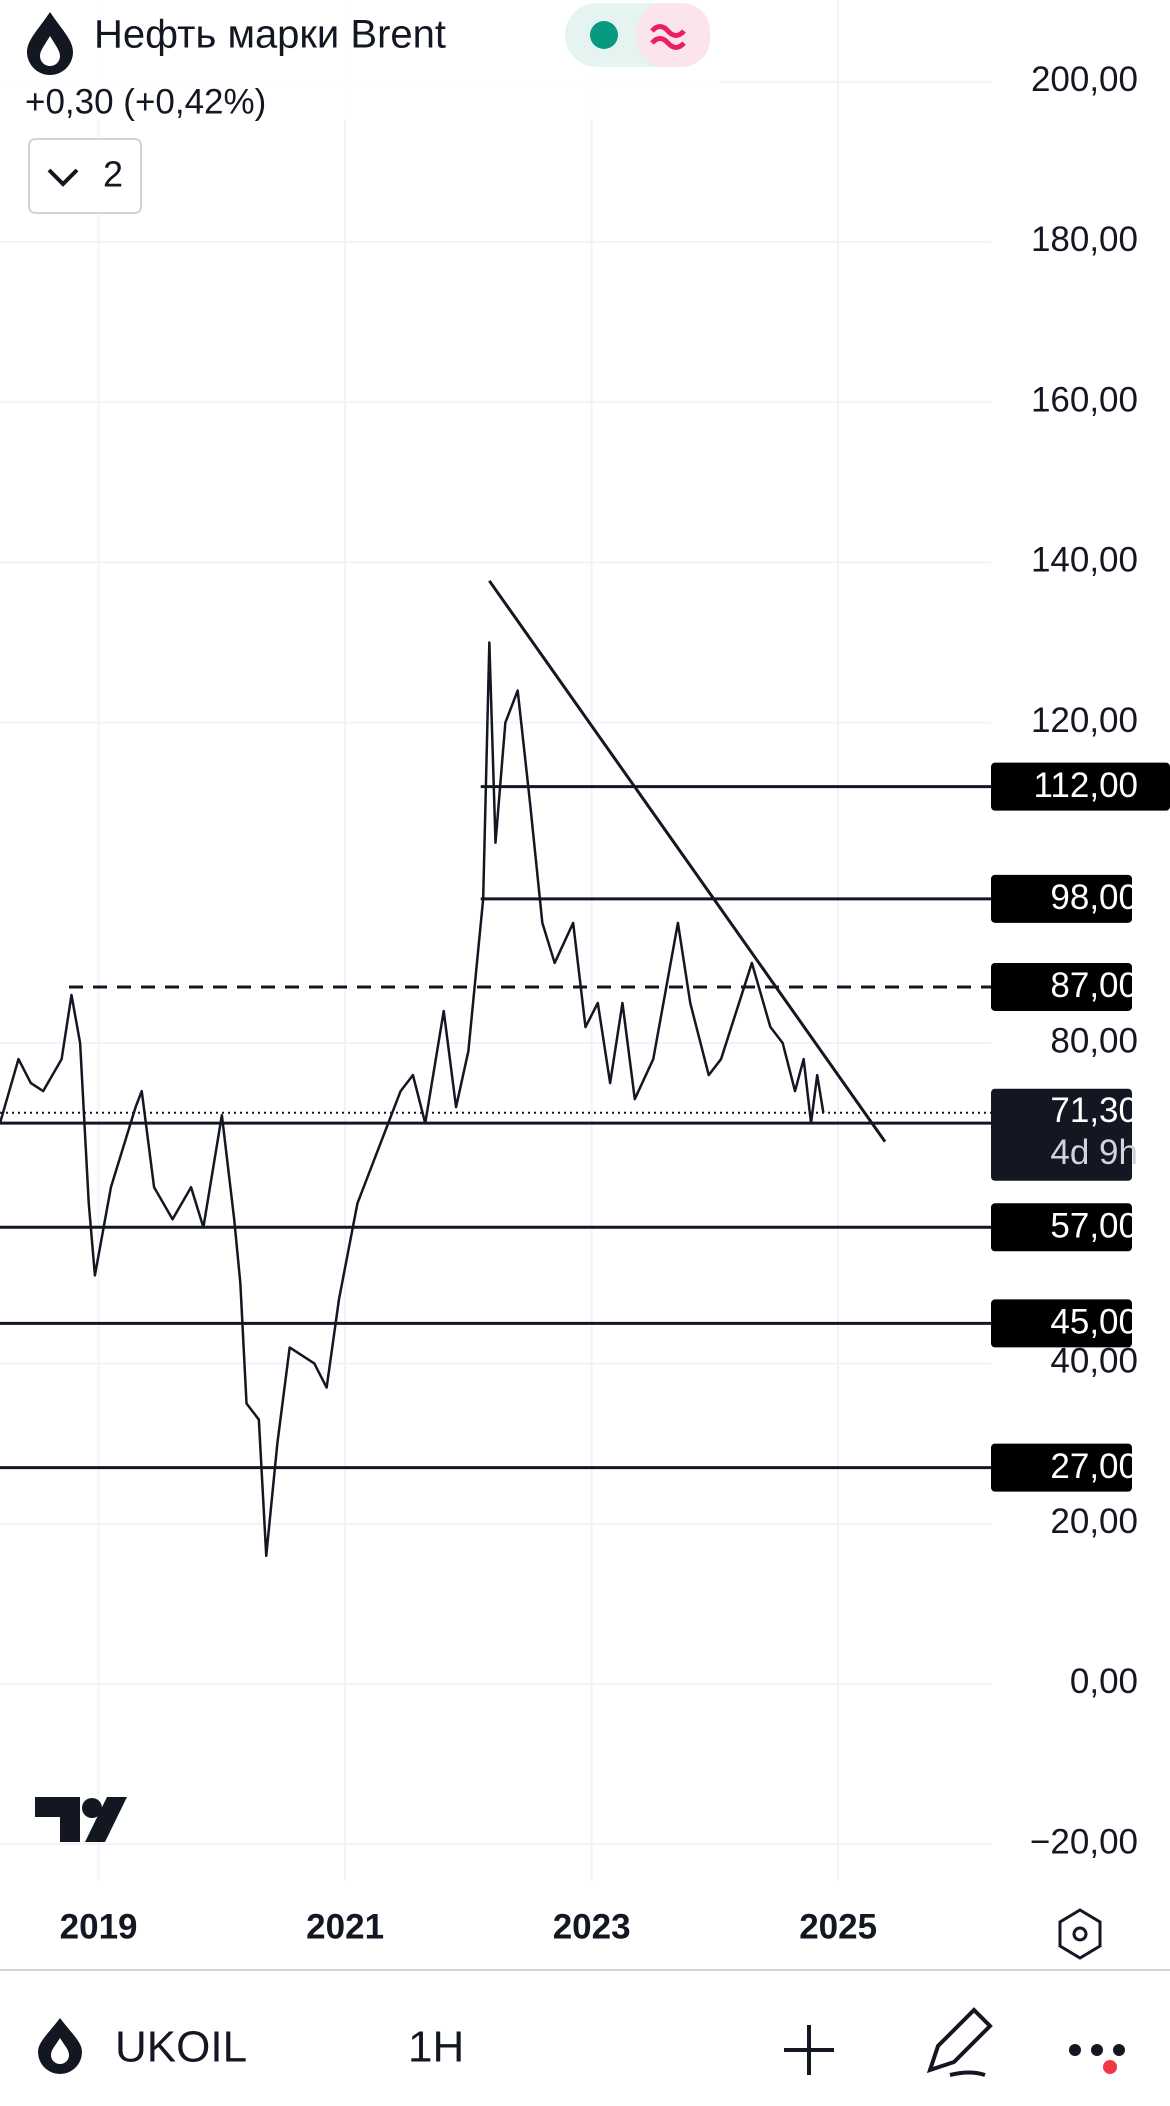 This screenshot has height=2106, width=1170. I want to click on y-tick-label: 40,00, so click(1094, 1361).